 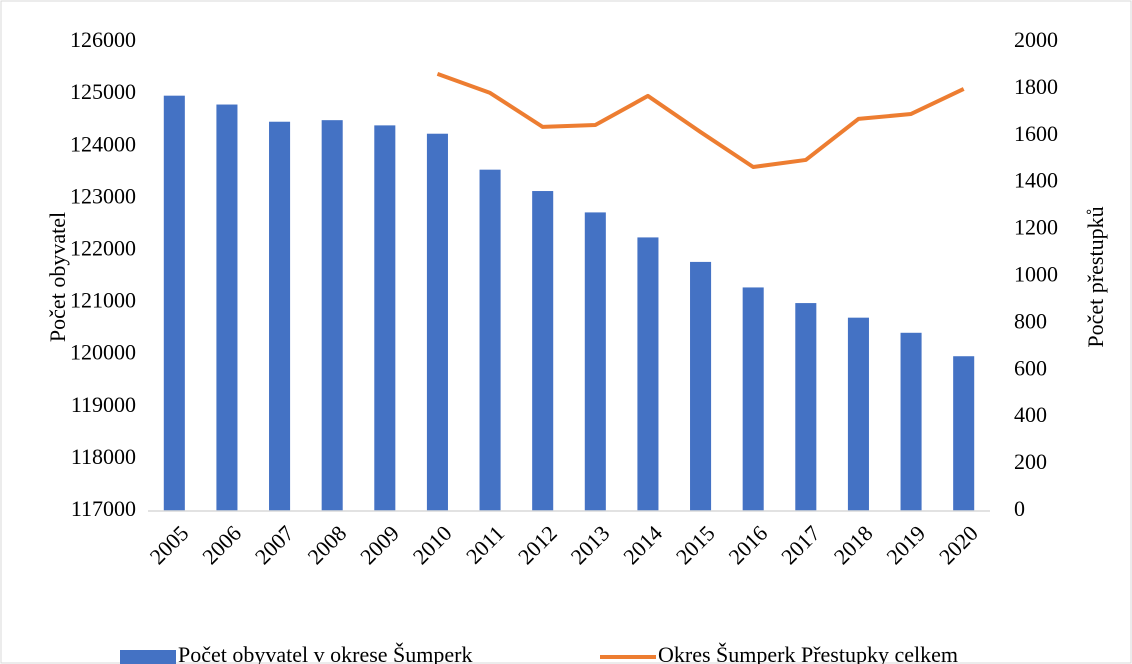 What do you see at coordinates (1036, 86) in the screenshot?
I see `y2-tick-label: 1800` at bounding box center [1036, 86].